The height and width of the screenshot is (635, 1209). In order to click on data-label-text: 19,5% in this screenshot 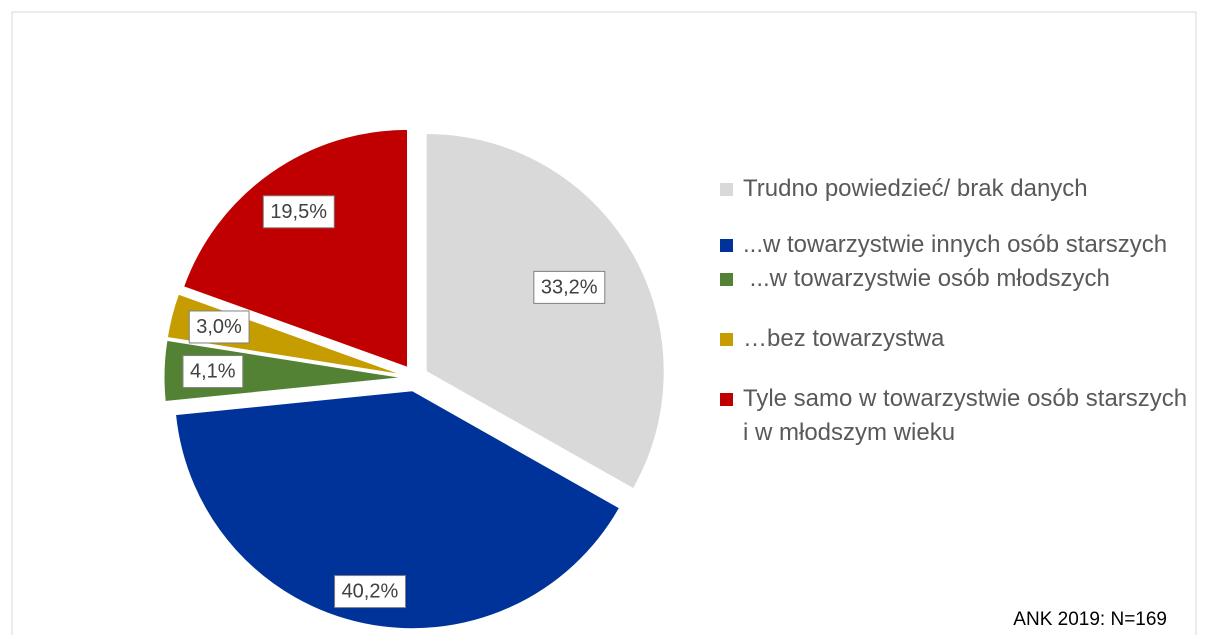, I will do `click(298, 212)`.